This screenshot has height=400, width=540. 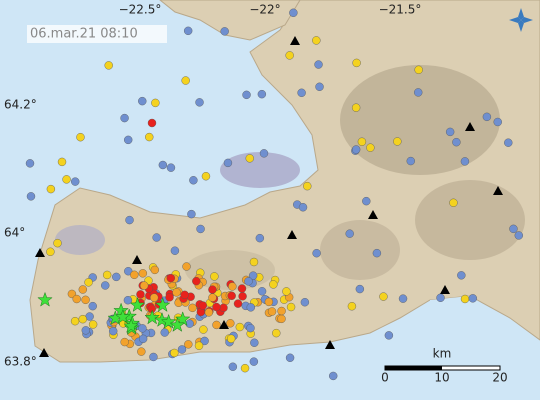 I want to click on scale-label: 0, so click(x=385, y=378).